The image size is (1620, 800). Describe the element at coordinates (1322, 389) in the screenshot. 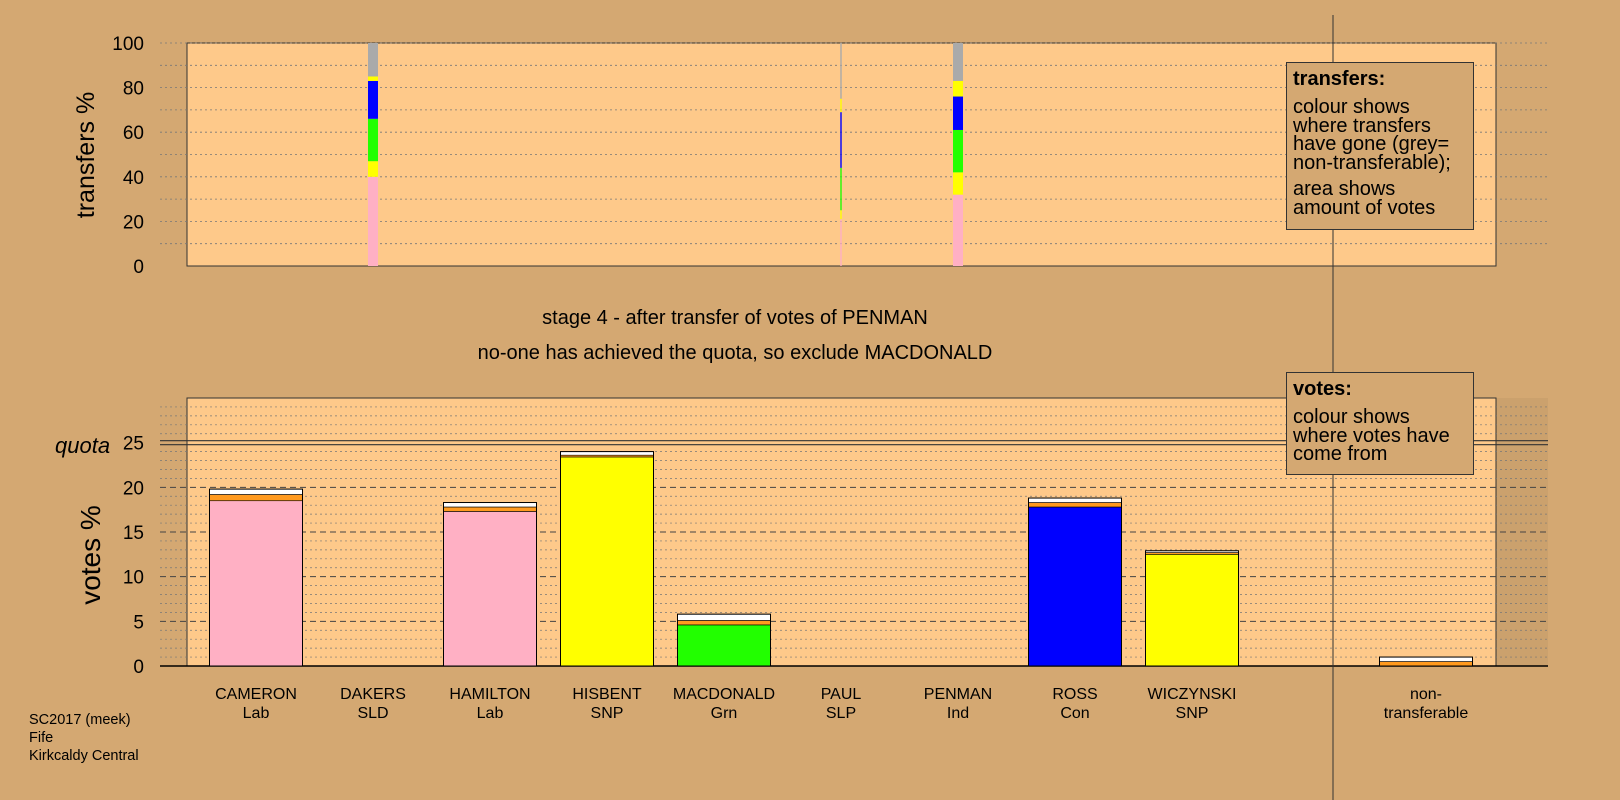

I see `votes-legend-title: votes:` at that location.